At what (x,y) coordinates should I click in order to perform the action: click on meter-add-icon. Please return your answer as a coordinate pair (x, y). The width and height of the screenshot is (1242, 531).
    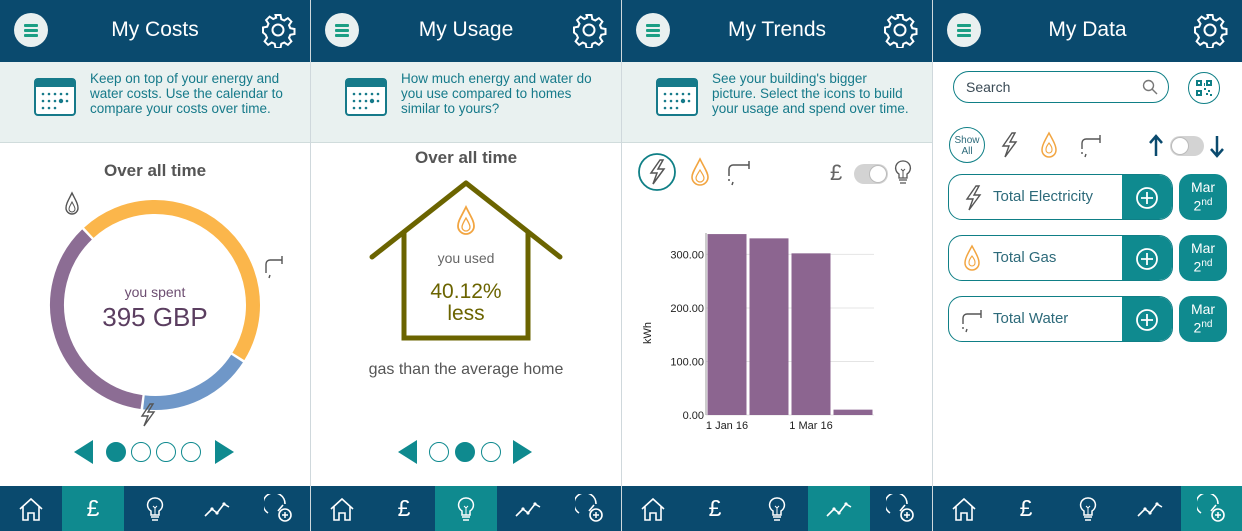
    Looking at the image, I should click on (278, 508).